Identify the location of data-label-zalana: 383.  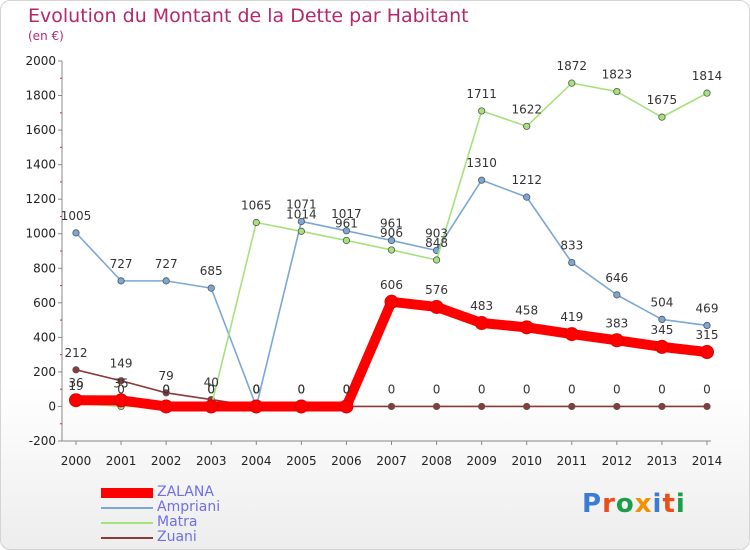
(616, 323).